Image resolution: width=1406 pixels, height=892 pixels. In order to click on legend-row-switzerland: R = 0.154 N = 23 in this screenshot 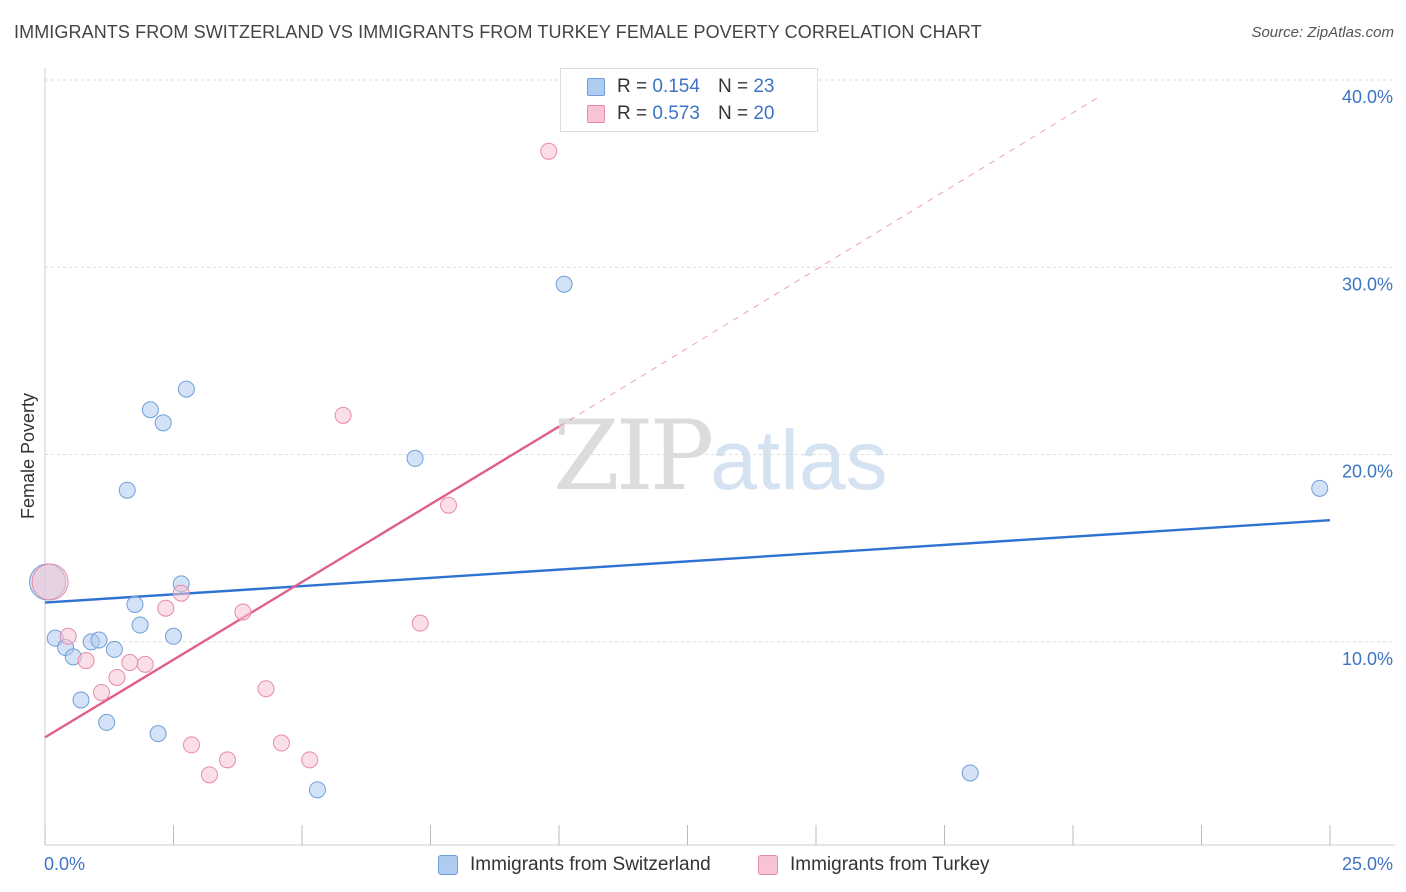, I will do `click(680, 87)`.